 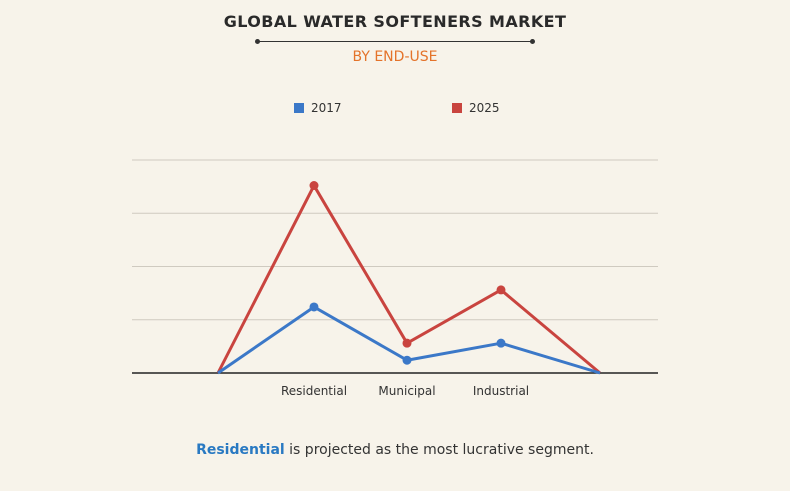 I want to click on chart-subtitle: BY END-USE, so click(x=395, y=57).